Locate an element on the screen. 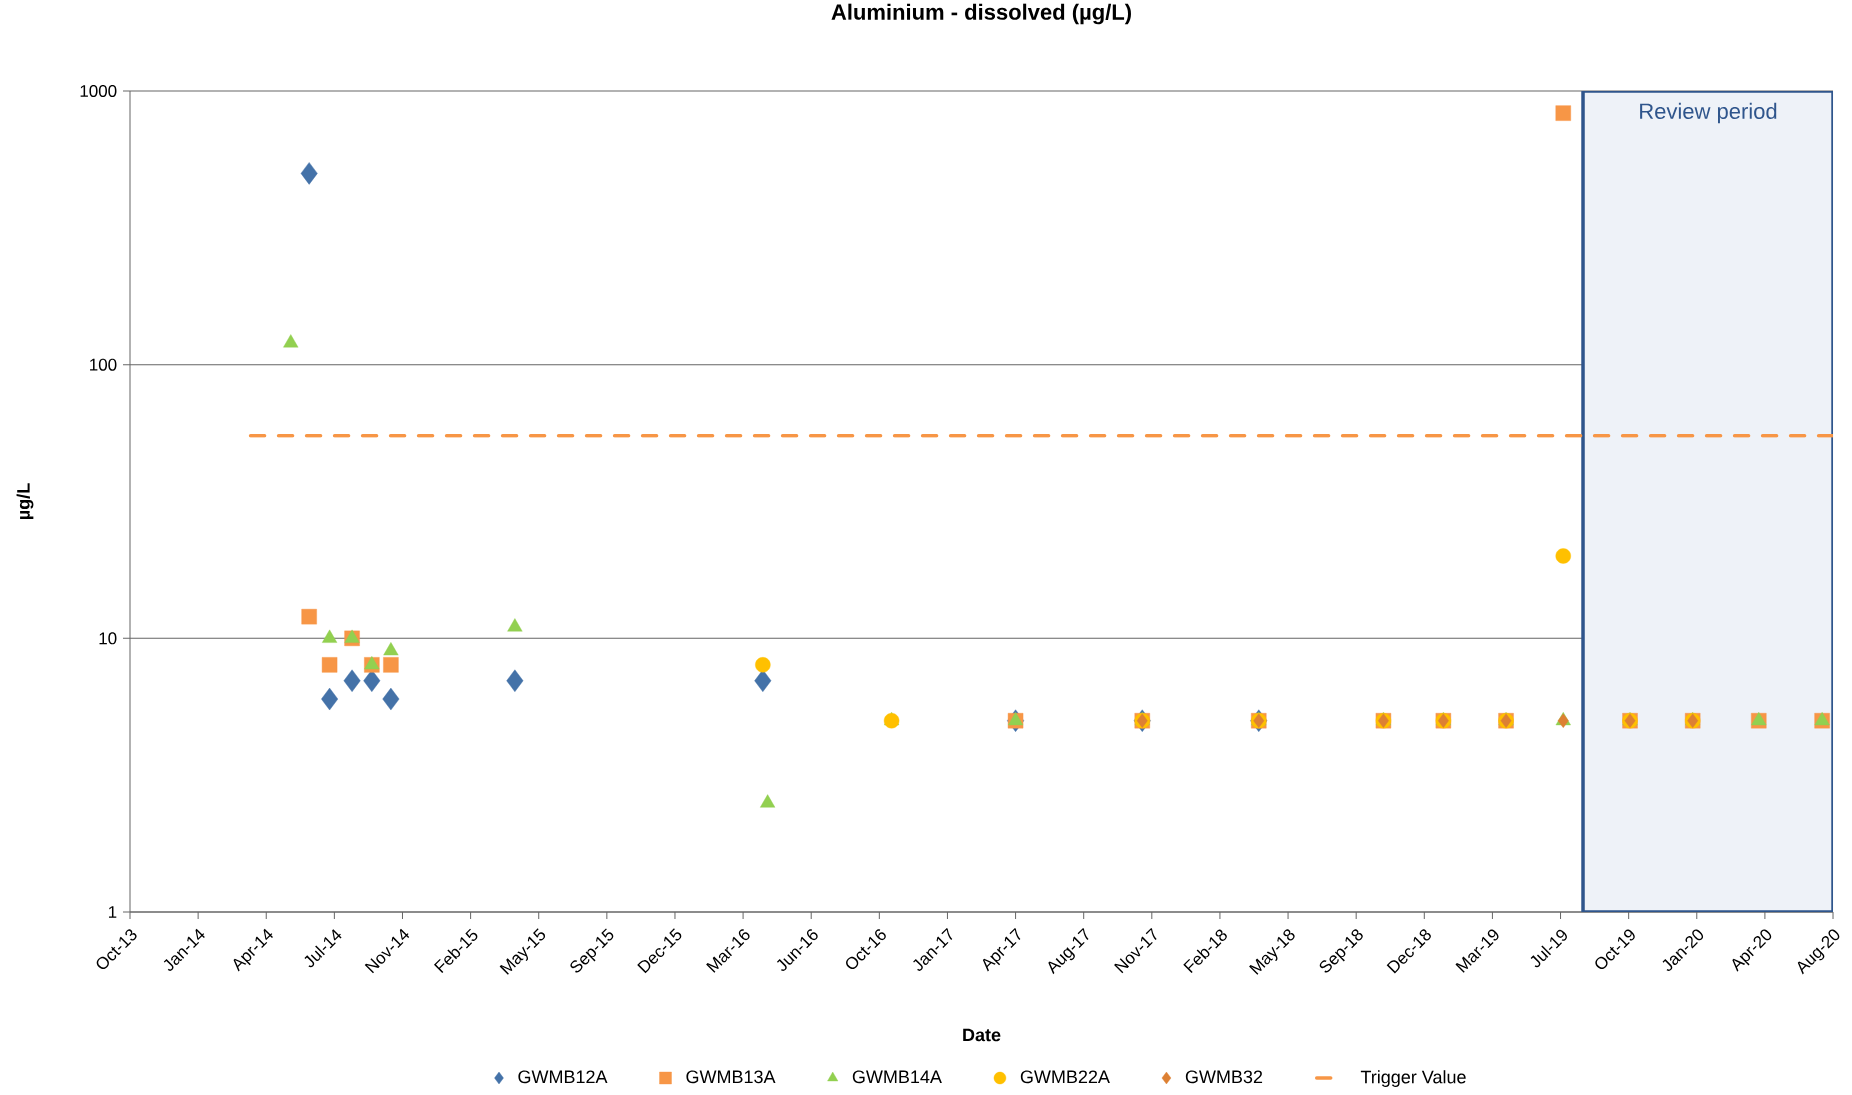 This screenshot has height=1095, width=1852. legend-label: GWMB22A is located at coordinates (1065, 1077).